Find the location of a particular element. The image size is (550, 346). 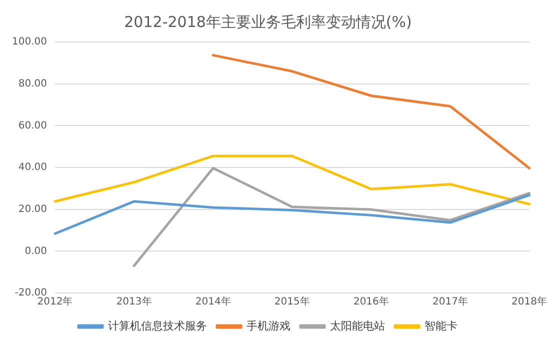

x-tick-label: 2016年 is located at coordinates (371, 302).